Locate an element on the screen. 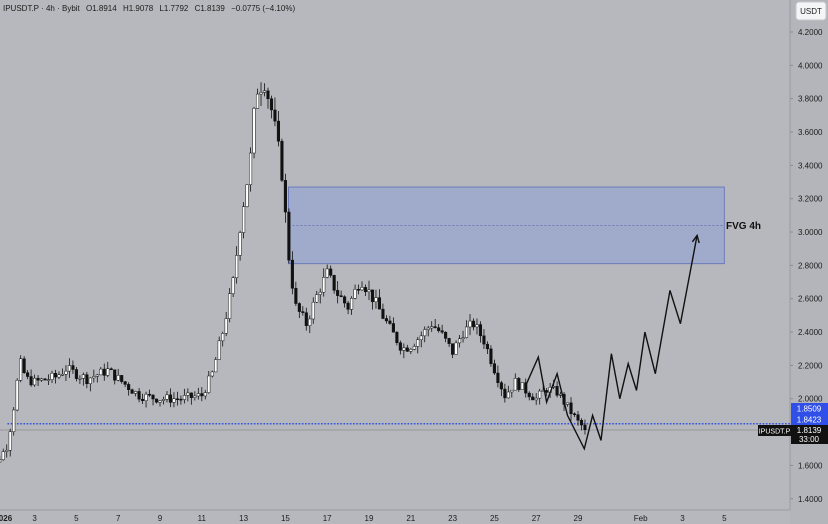 The height and width of the screenshot is (524, 828). projection-path is located at coordinates (611, 343).